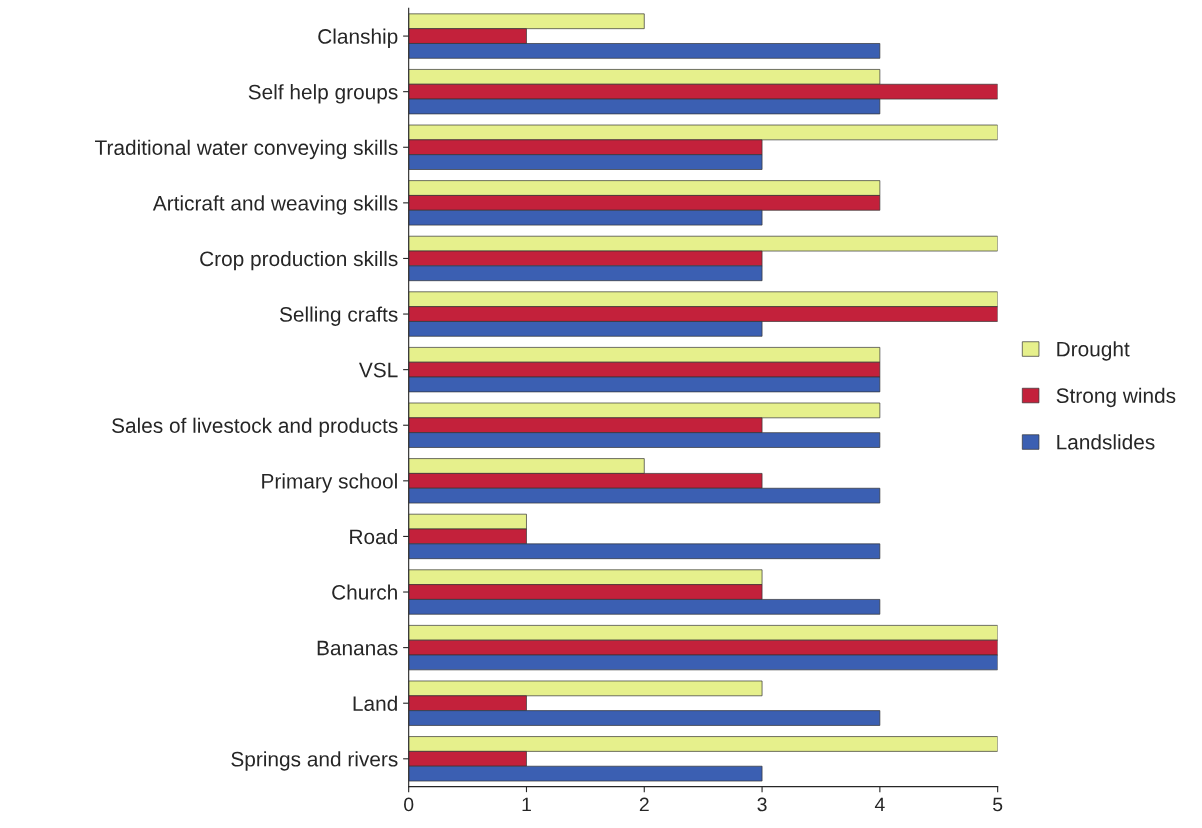 The height and width of the screenshot is (828, 1202). I want to click on y-tick-label: Self help groups, so click(323, 94).